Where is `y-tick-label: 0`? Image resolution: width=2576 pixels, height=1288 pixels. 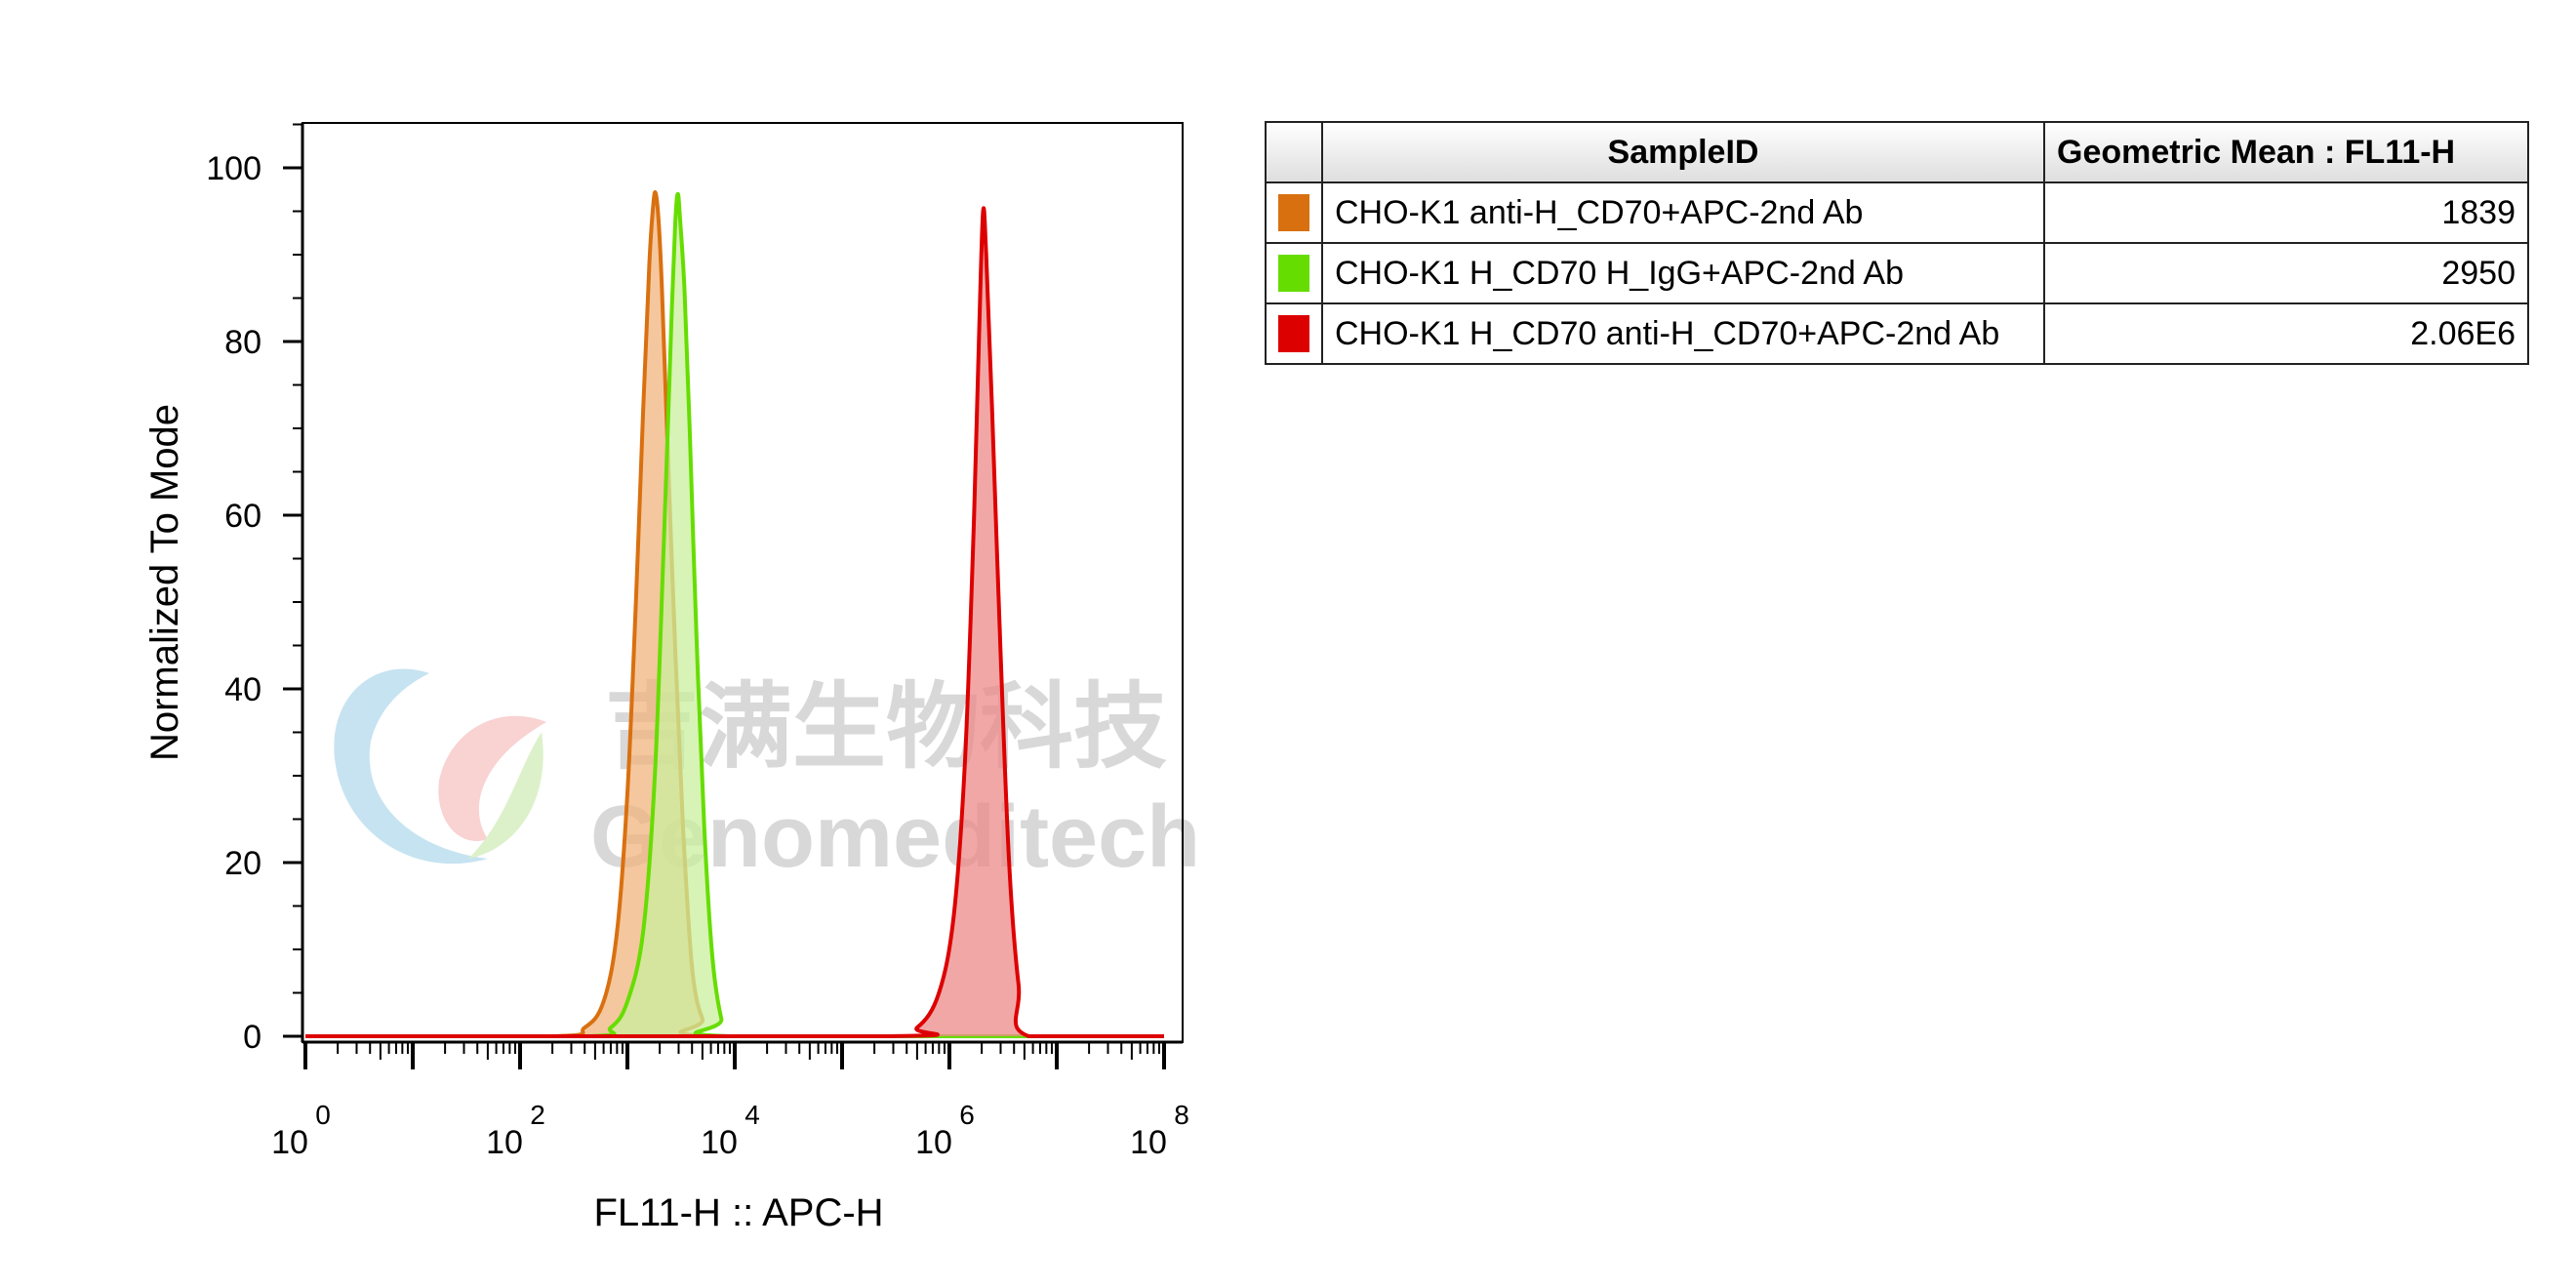 y-tick-label: 0 is located at coordinates (252, 1037).